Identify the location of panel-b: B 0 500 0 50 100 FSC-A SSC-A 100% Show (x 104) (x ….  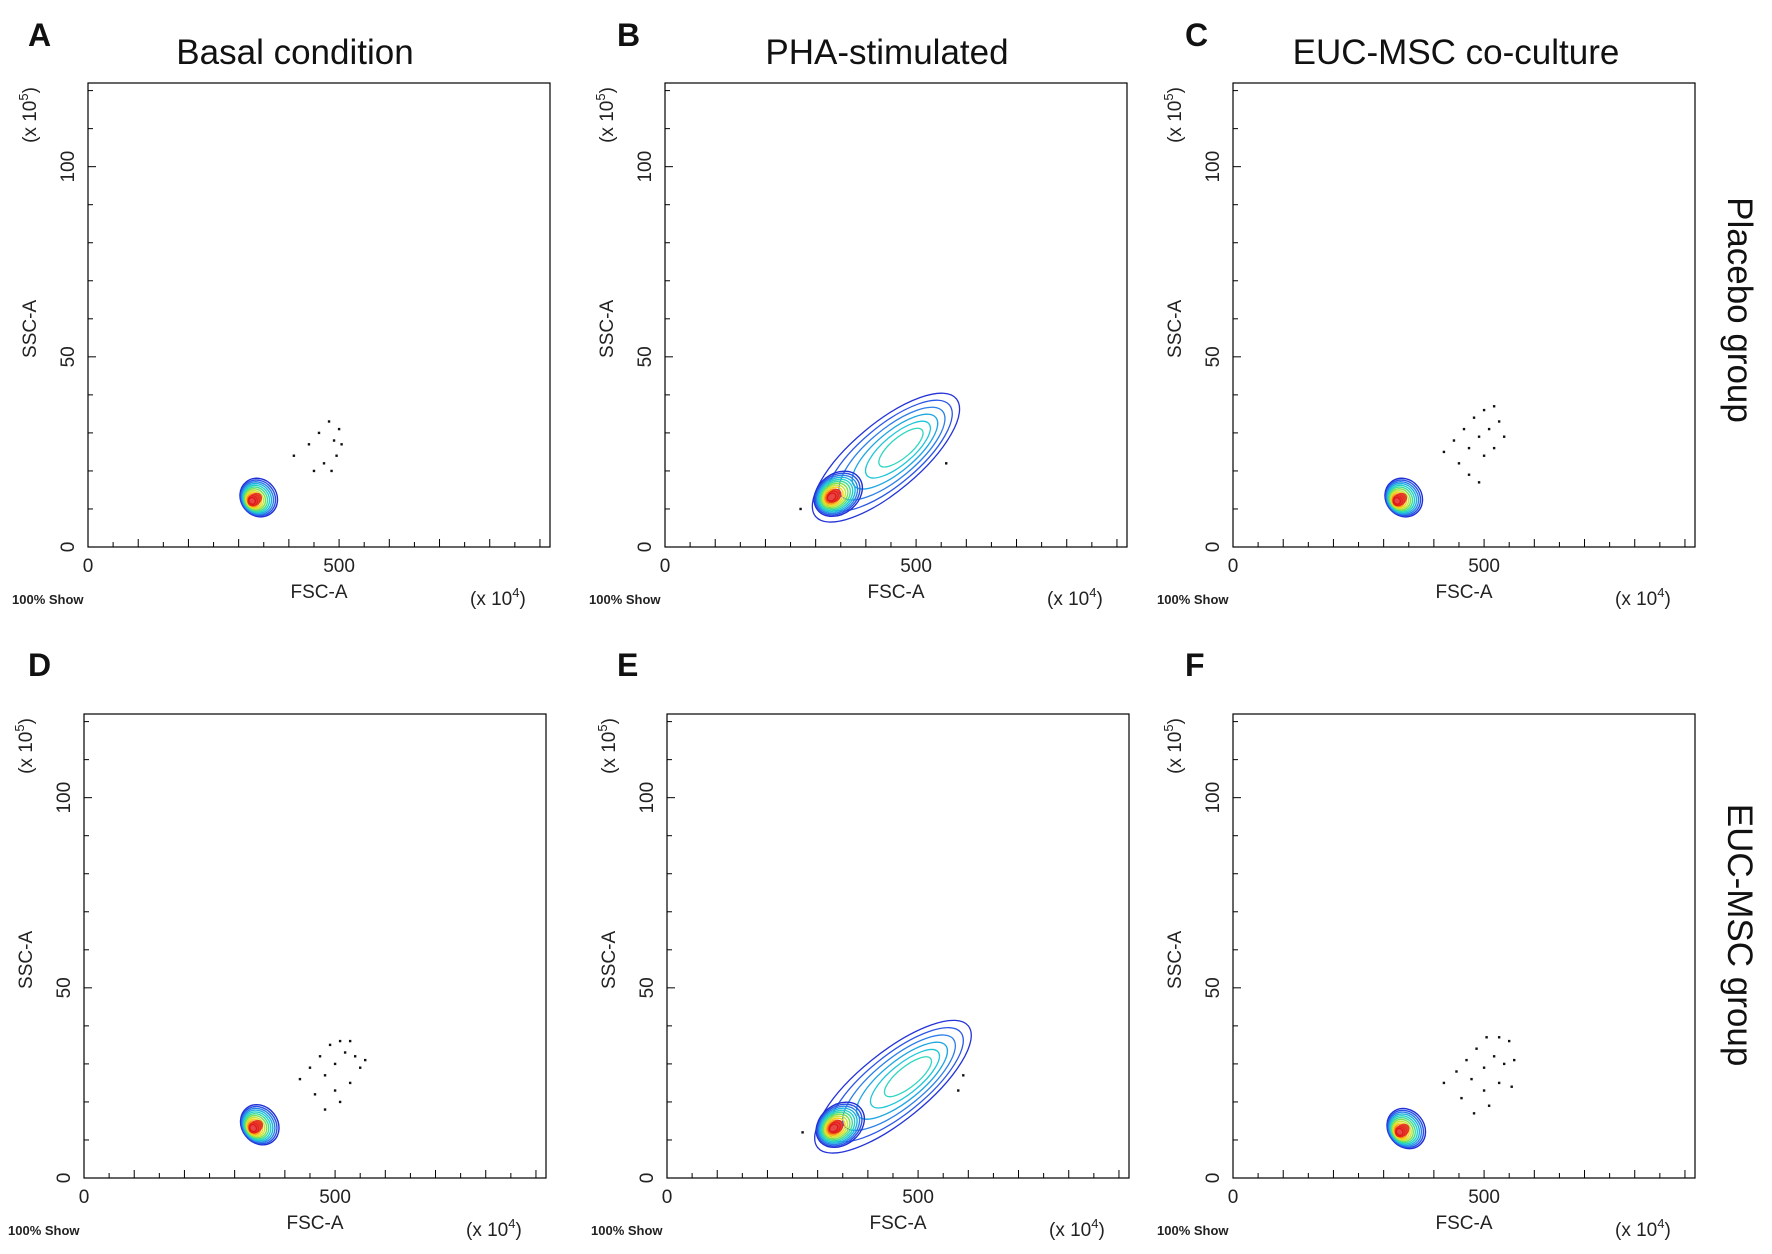
(858, 313).